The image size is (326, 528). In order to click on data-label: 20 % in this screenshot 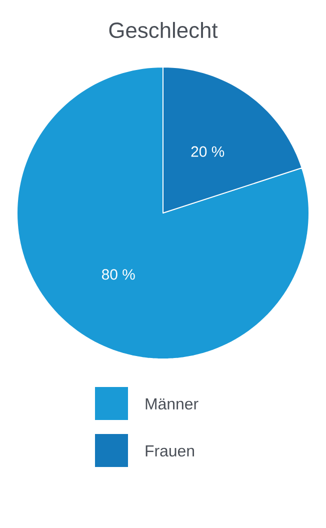, I will do `click(207, 151)`.